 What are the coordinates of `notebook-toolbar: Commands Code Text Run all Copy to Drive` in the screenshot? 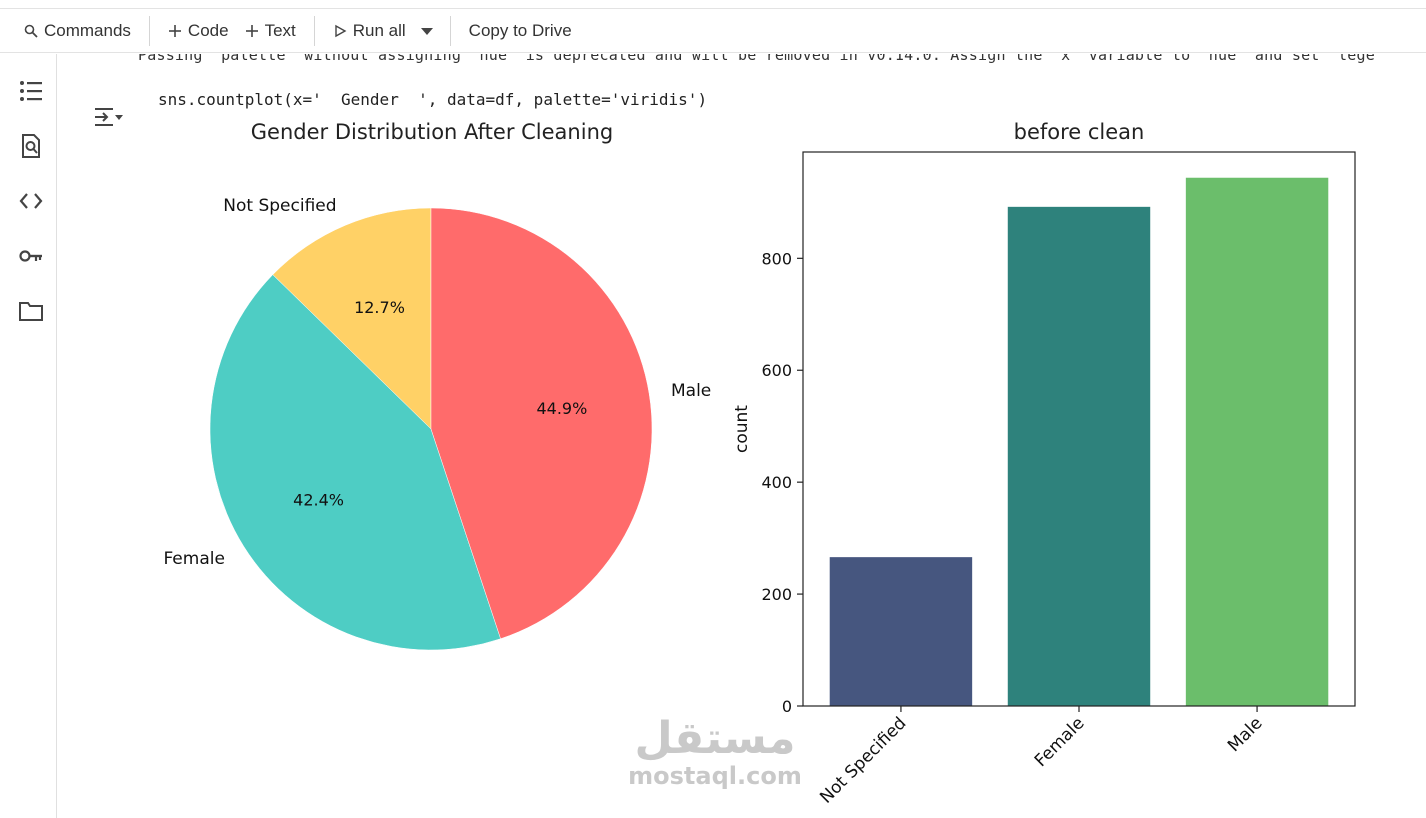 It's located at (713, 30).